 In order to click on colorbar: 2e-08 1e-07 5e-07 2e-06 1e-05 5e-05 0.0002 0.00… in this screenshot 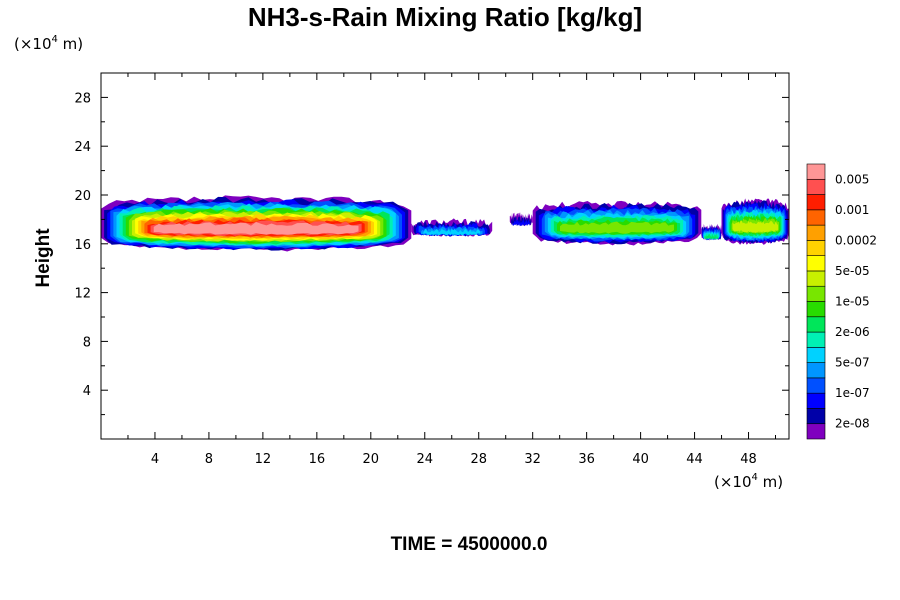, I will do `click(841, 301)`.